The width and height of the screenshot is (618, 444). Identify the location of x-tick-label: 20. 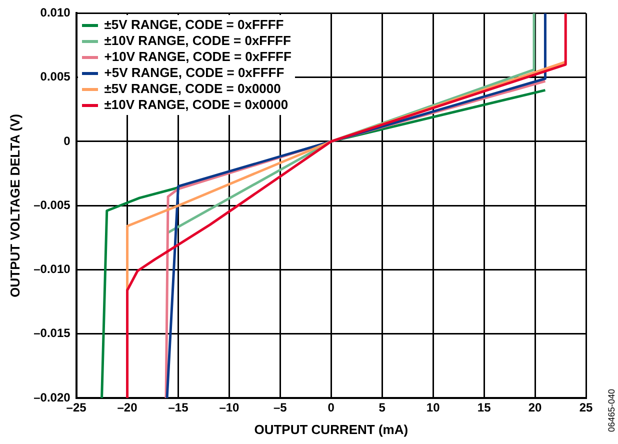
(535, 407).